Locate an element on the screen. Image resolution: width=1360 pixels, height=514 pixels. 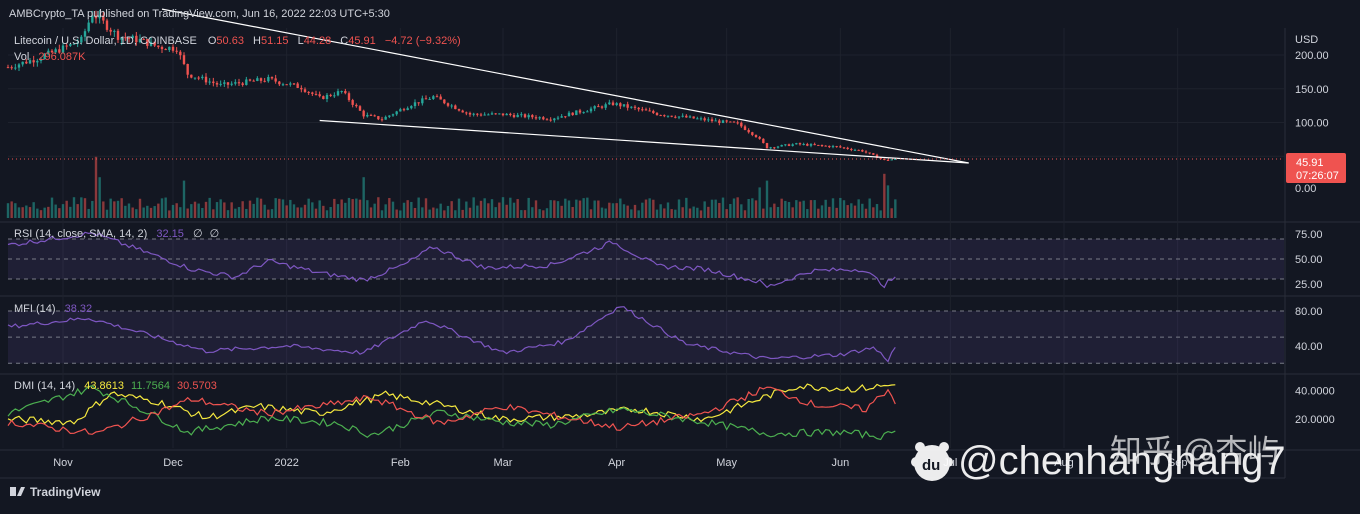
trendline-lower is located at coordinates (644, 141).